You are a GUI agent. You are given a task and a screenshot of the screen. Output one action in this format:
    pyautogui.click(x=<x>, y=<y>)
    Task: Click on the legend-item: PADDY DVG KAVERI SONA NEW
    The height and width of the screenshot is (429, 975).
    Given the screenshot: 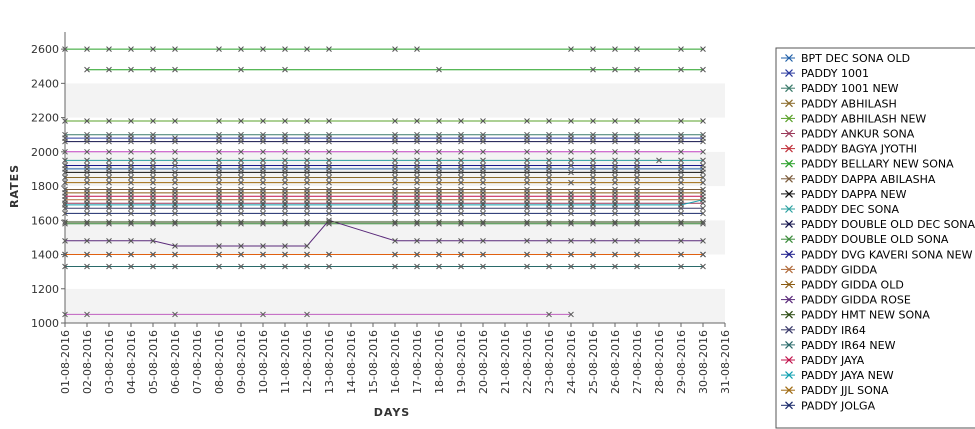 What is the action you would take?
    pyautogui.click(x=877, y=254)
    